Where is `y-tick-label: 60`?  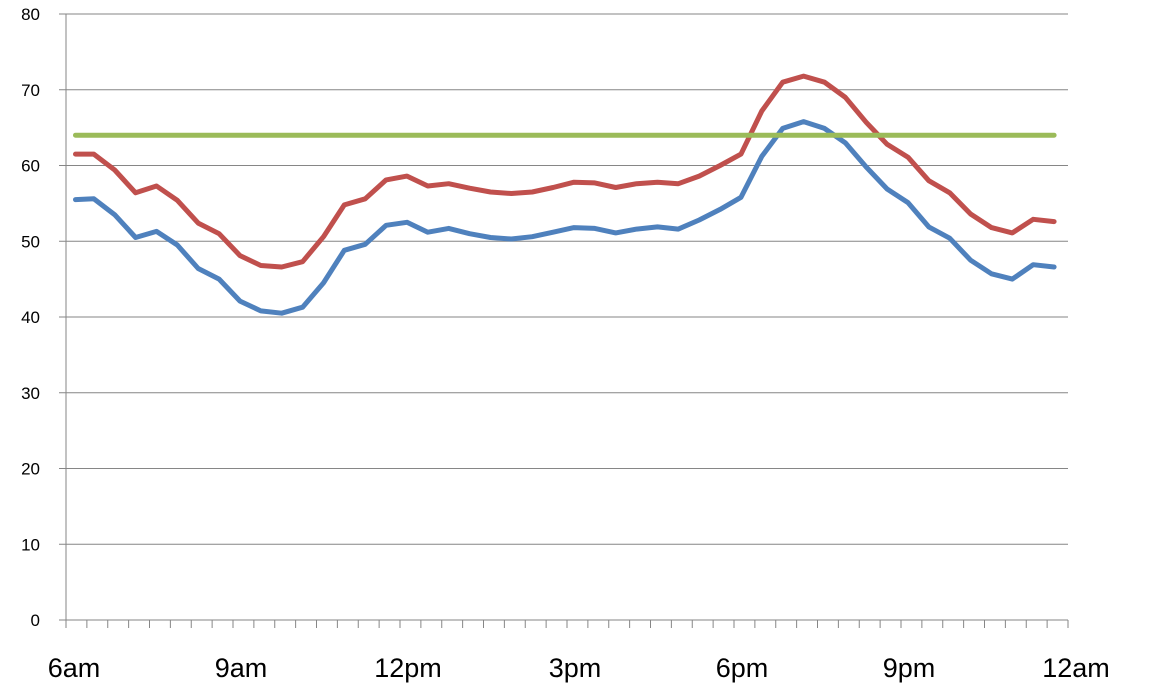
y-tick-label: 60 is located at coordinates (30, 166).